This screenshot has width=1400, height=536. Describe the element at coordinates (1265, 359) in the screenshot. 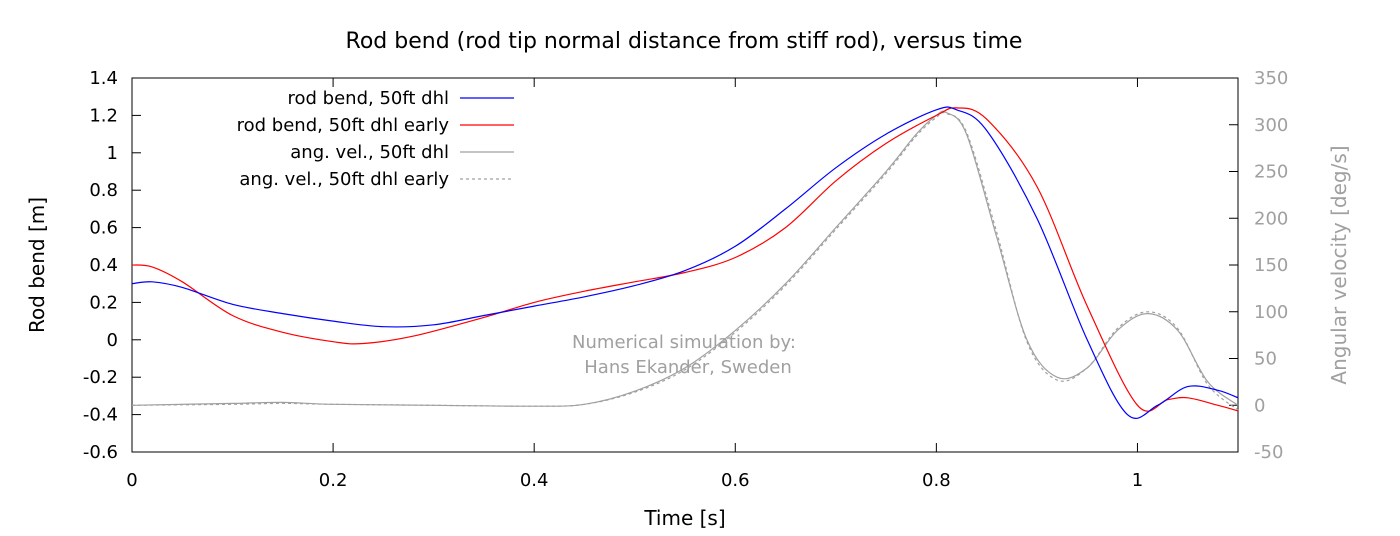

I see `y2-tick-label: 50` at that location.